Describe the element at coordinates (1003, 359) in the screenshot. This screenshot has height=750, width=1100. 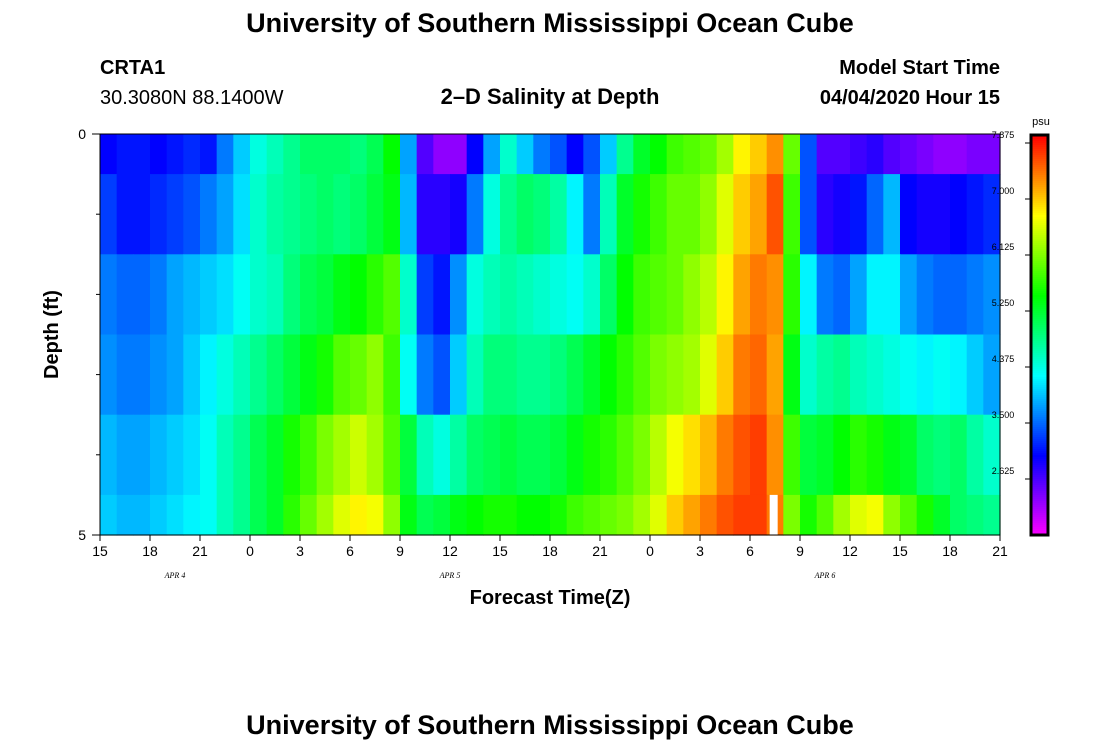
I see `colorbar-tick-label: 4.375` at that location.